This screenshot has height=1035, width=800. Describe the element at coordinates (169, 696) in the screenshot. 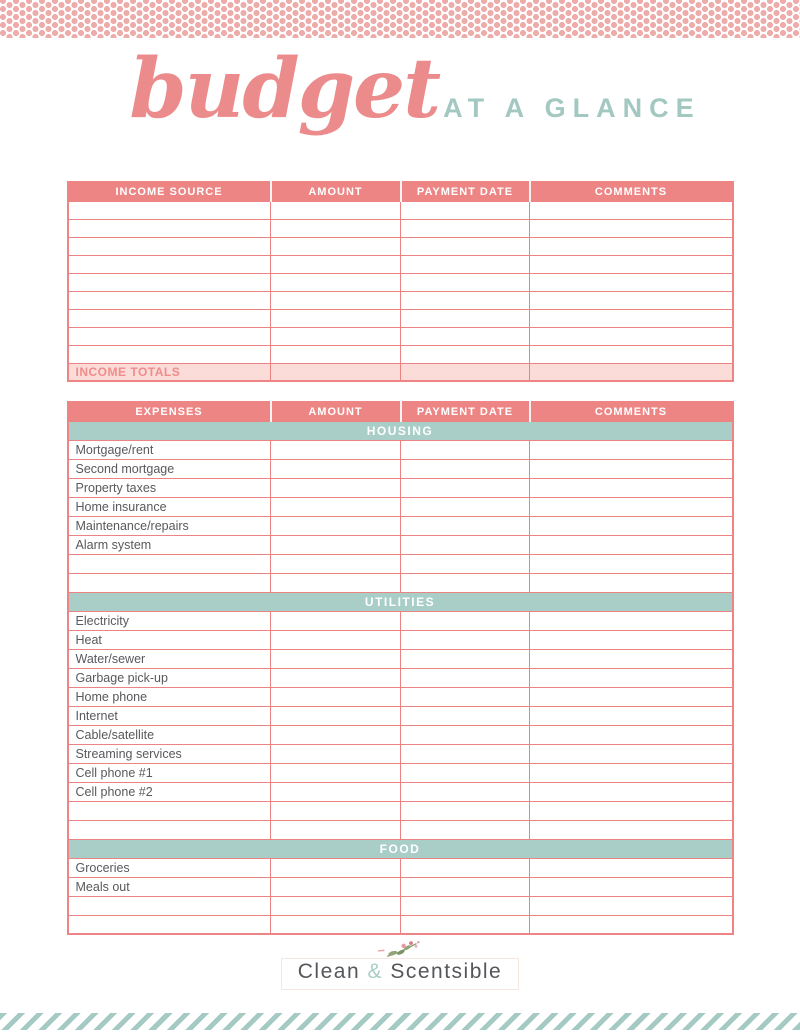

I see `expense-item-label: Home phone` at that location.